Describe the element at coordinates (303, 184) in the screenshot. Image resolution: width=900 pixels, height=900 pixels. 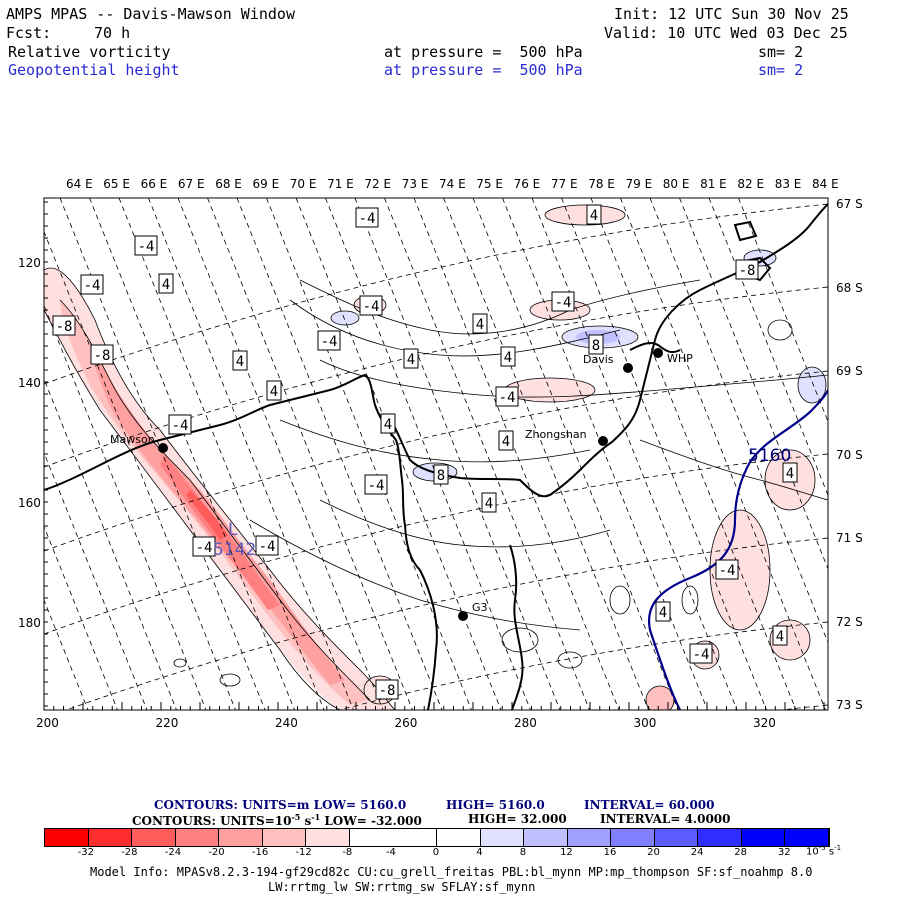
I see `longitude-label: 70 E` at that location.